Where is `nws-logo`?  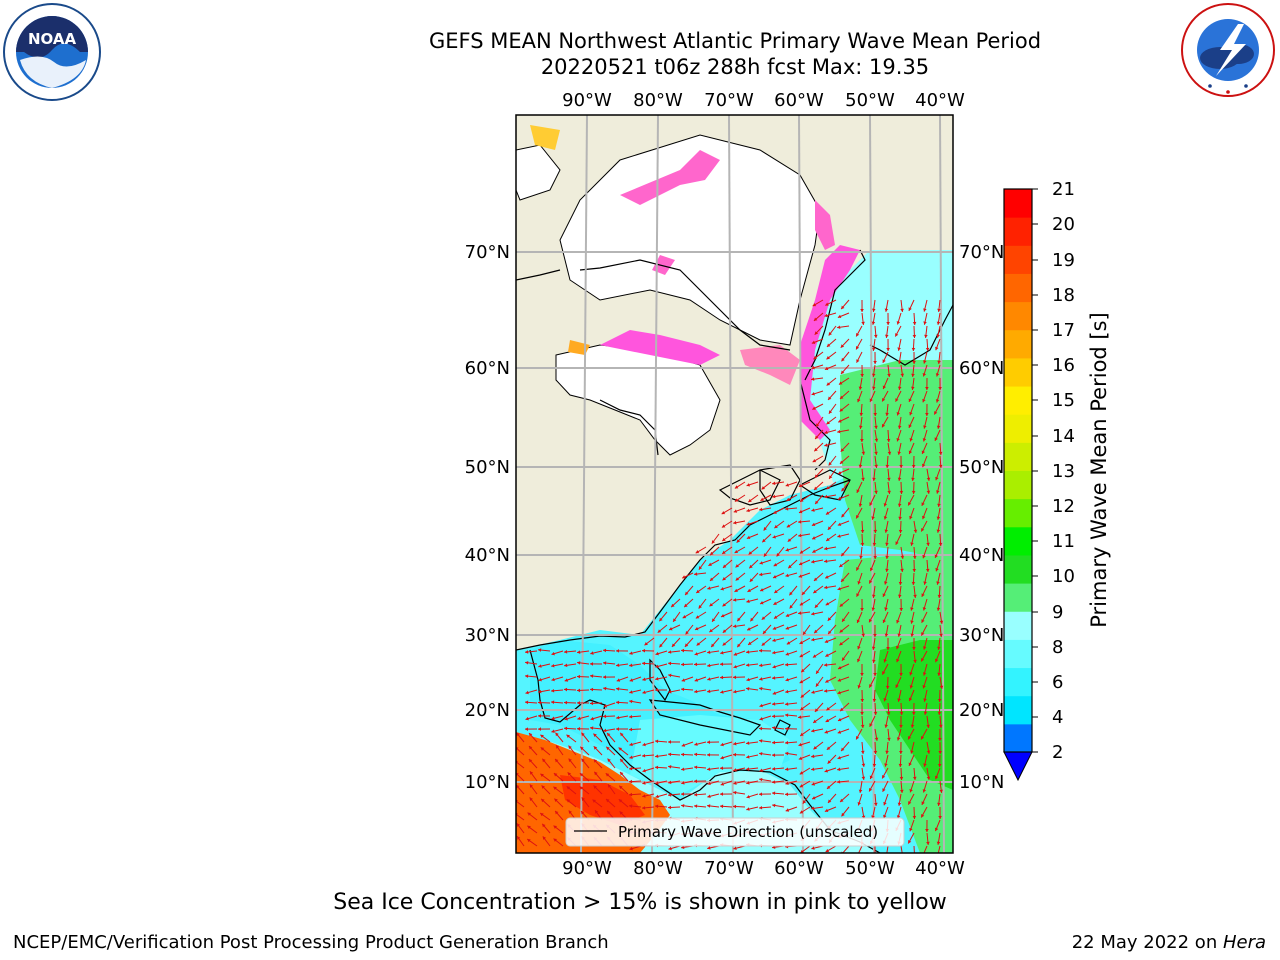 nws-logo is located at coordinates (1228, 50).